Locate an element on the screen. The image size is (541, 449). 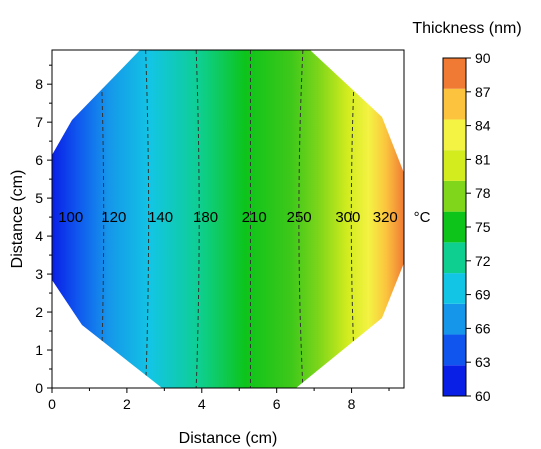
y-tick-label: 3 is located at coordinates (39, 274).